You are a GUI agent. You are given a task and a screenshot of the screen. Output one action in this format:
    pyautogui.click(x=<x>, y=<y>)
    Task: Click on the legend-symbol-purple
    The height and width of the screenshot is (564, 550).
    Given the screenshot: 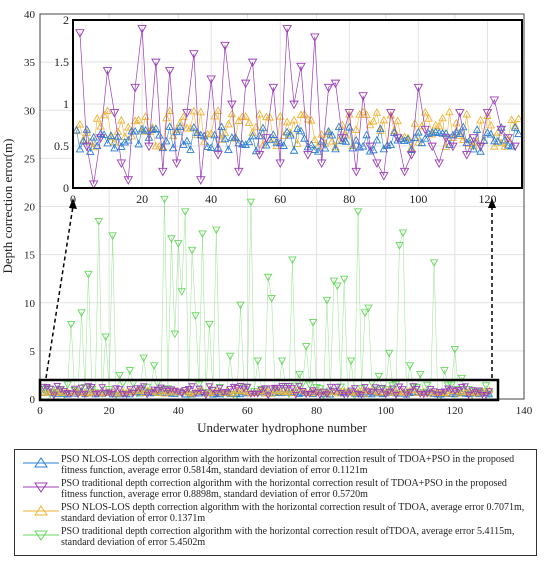 What is the action you would take?
    pyautogui.click(x=41, y=487)
    